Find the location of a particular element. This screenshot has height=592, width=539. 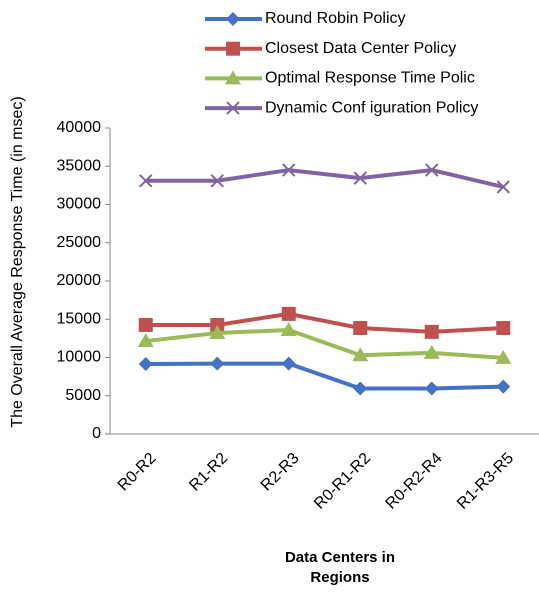

legend-label: Optimal Response Time Polic is located at coordinates (370, 78).